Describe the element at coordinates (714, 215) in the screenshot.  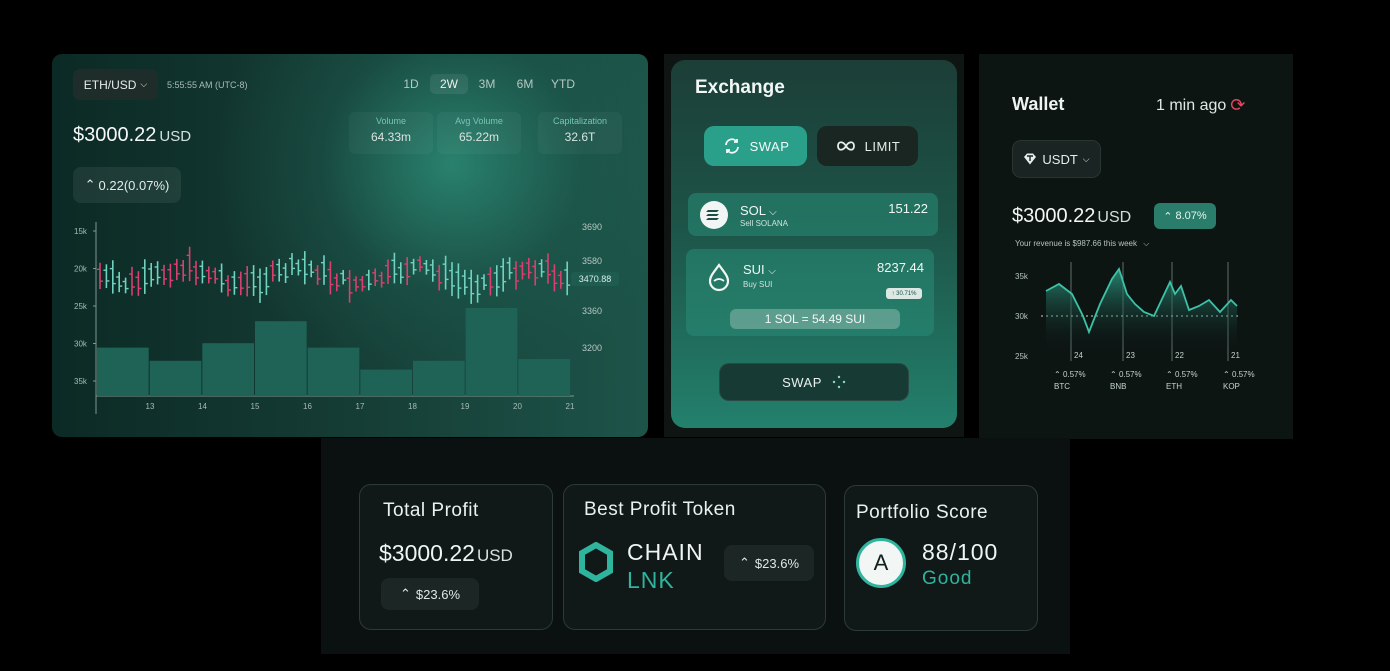
I see `solana-icon` at that location.